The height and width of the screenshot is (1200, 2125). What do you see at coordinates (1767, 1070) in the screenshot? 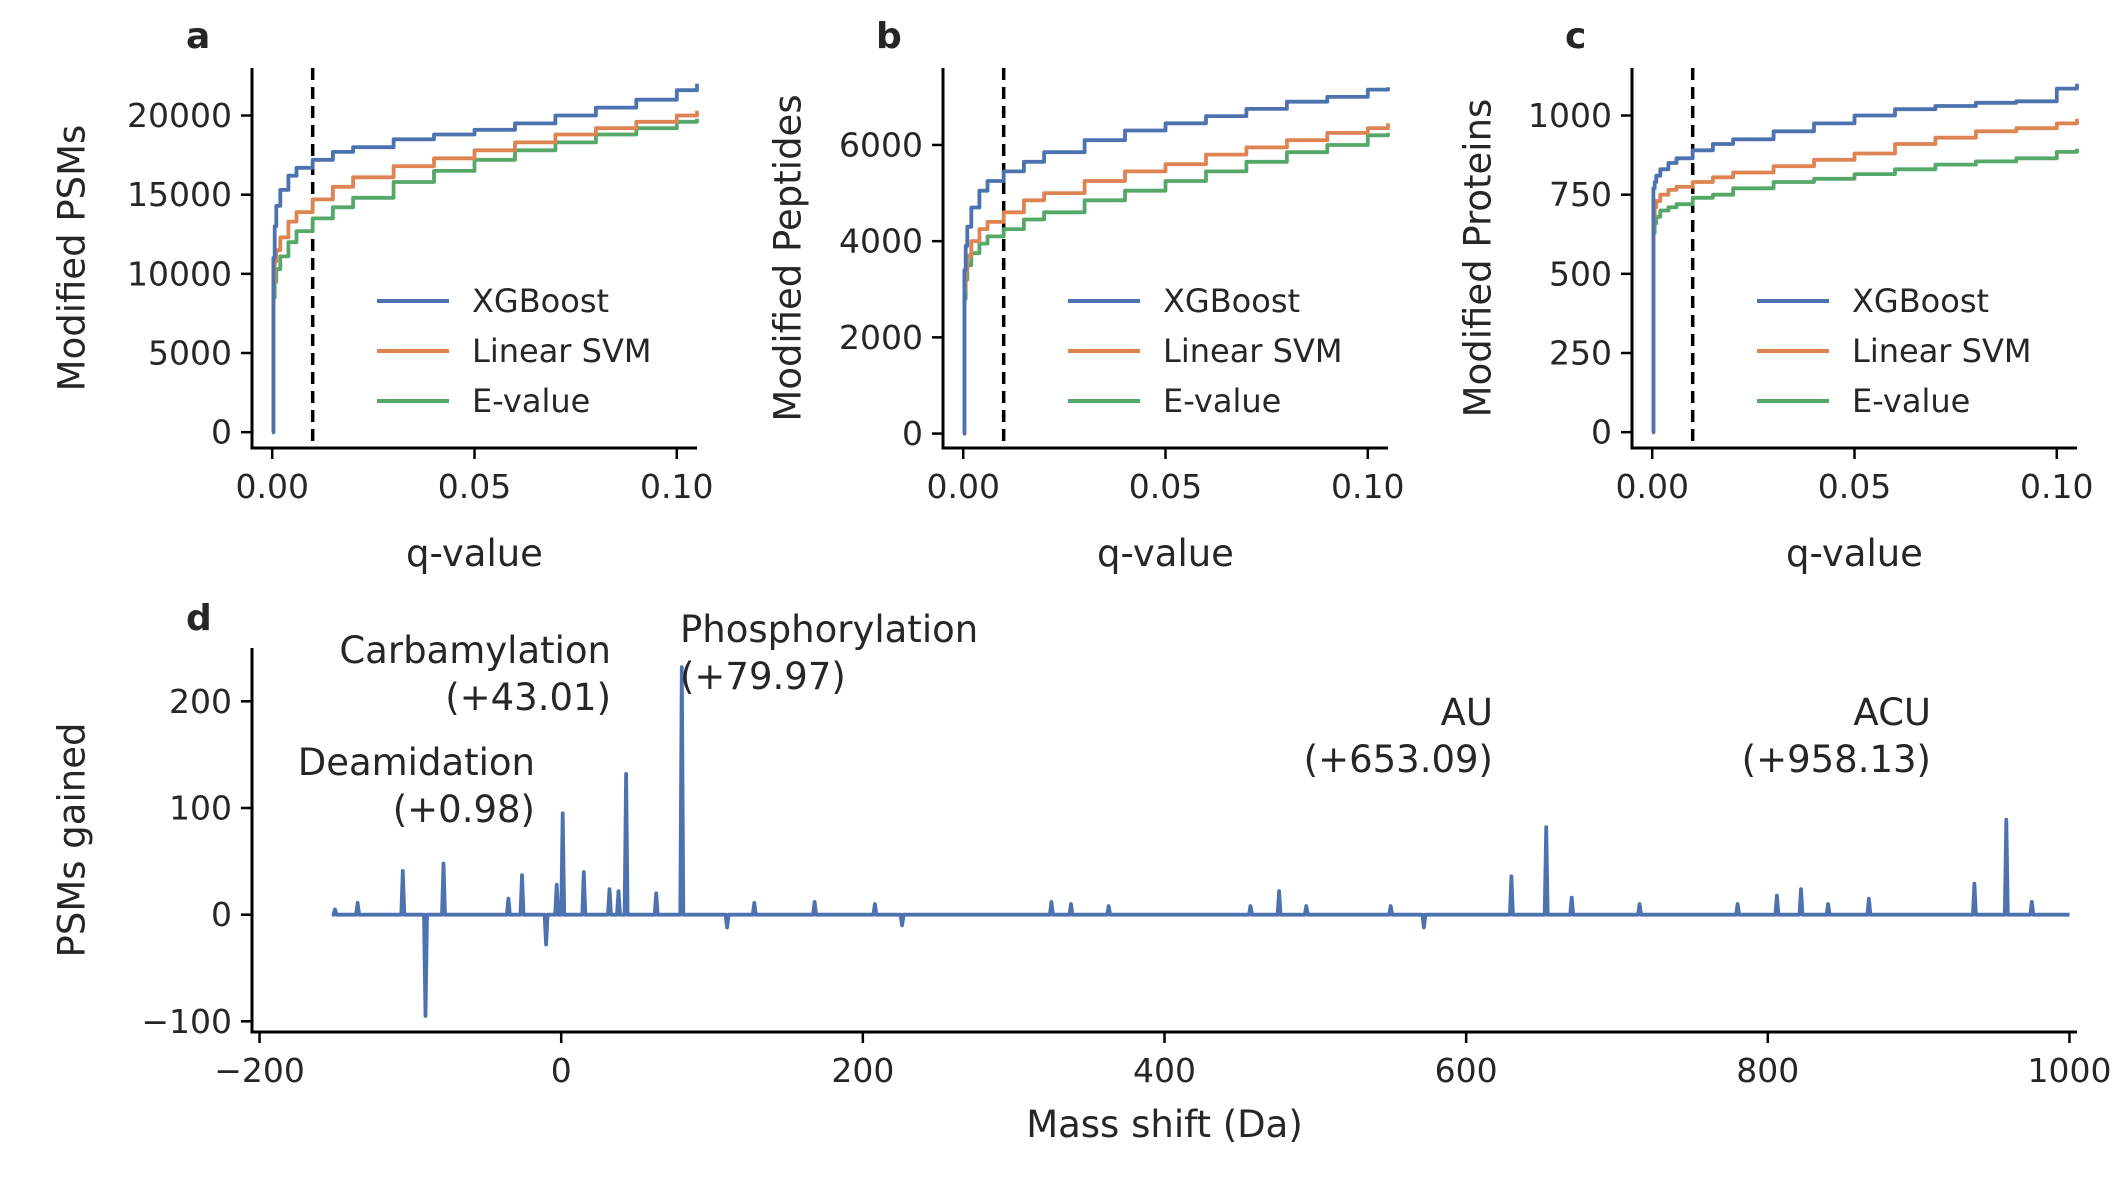
I see `x-tick-label: 800` at bounding box center [1767, 1070].